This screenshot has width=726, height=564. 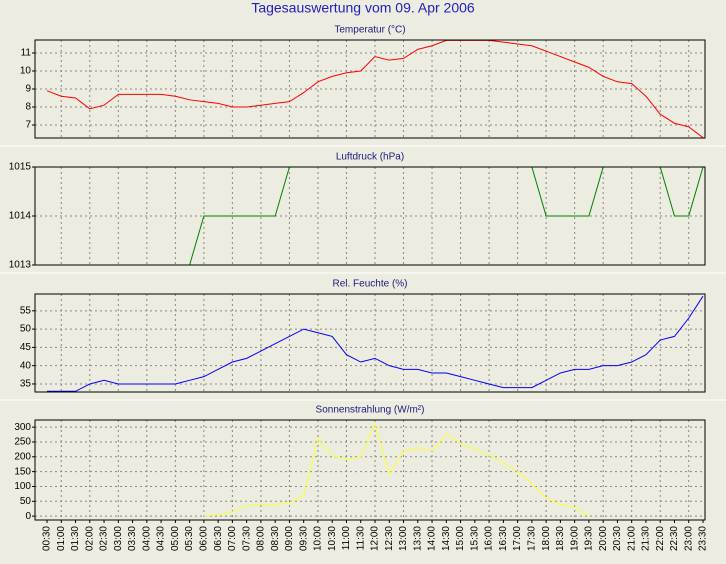 I want to click on x-tick-label: 05:30, so click(x=189, y=538).